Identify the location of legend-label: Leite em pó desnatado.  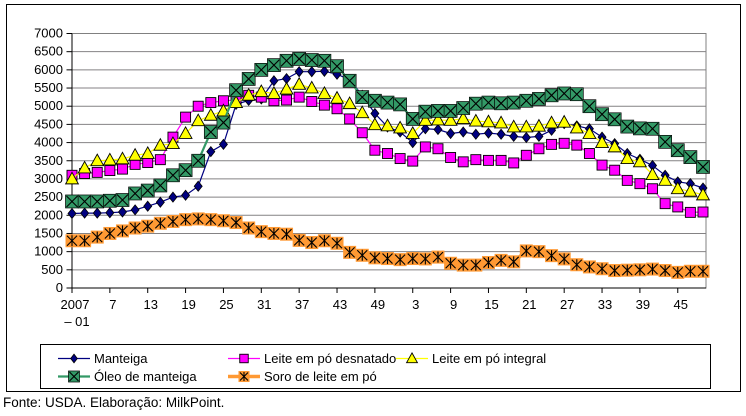
(330, 358).